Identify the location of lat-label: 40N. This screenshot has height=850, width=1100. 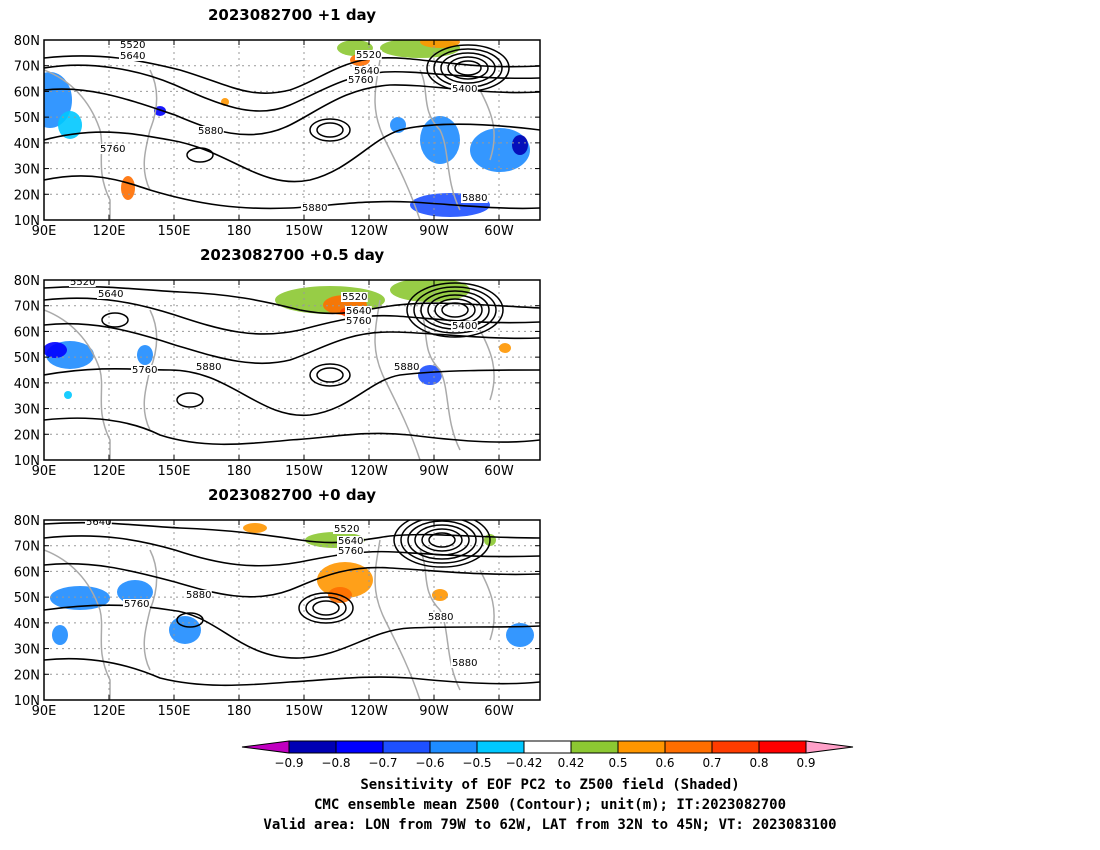
(27, 384).